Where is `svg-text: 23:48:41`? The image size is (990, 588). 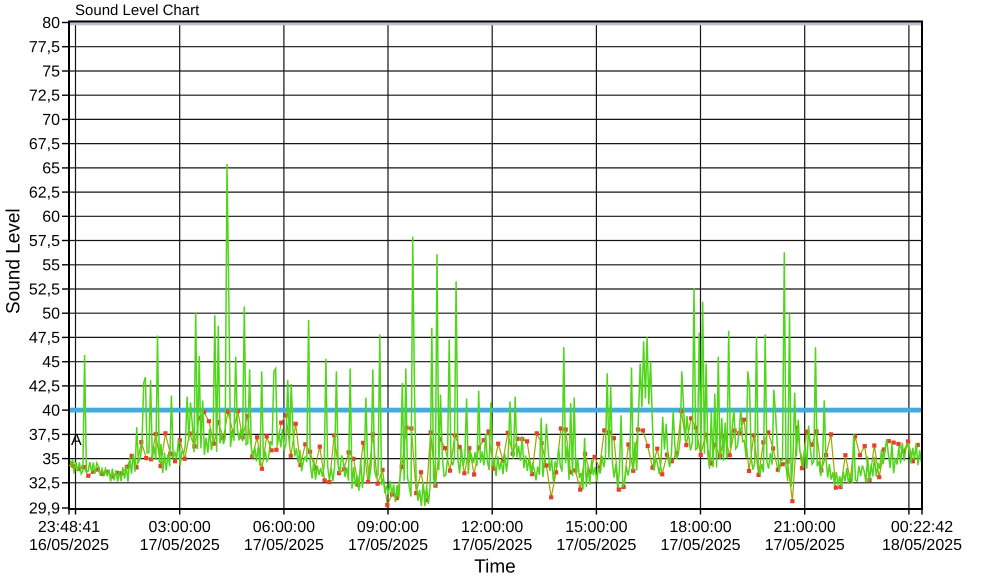 svg-text: 23:48:41 is located at coordinates (69, 527).